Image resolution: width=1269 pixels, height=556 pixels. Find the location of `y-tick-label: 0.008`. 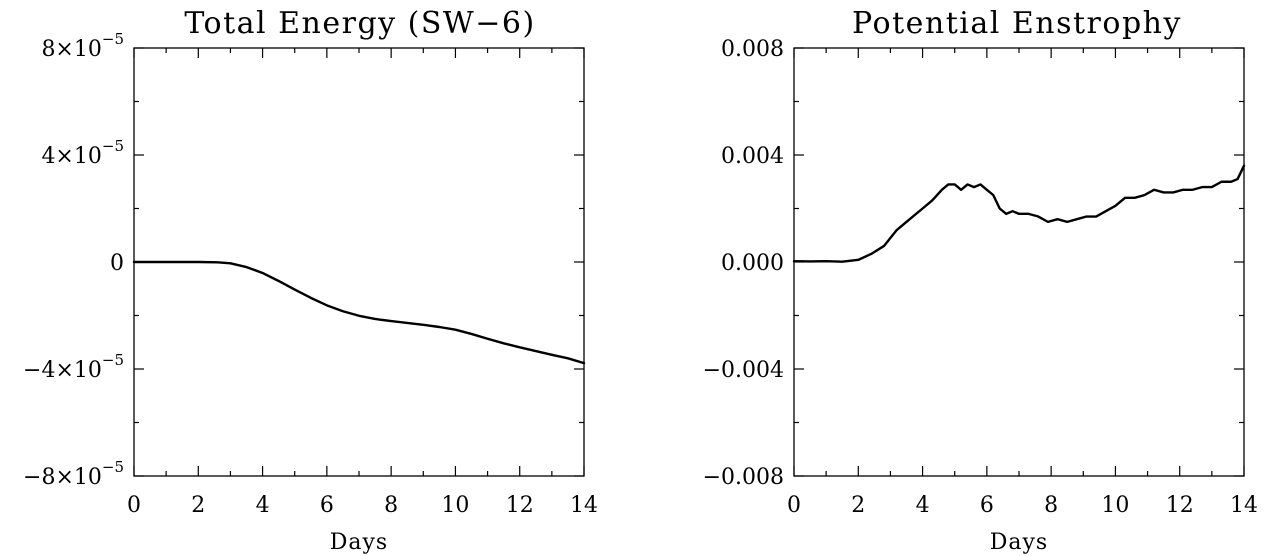

y-tick-label: 0.008 is located at coordinates (752, 49).